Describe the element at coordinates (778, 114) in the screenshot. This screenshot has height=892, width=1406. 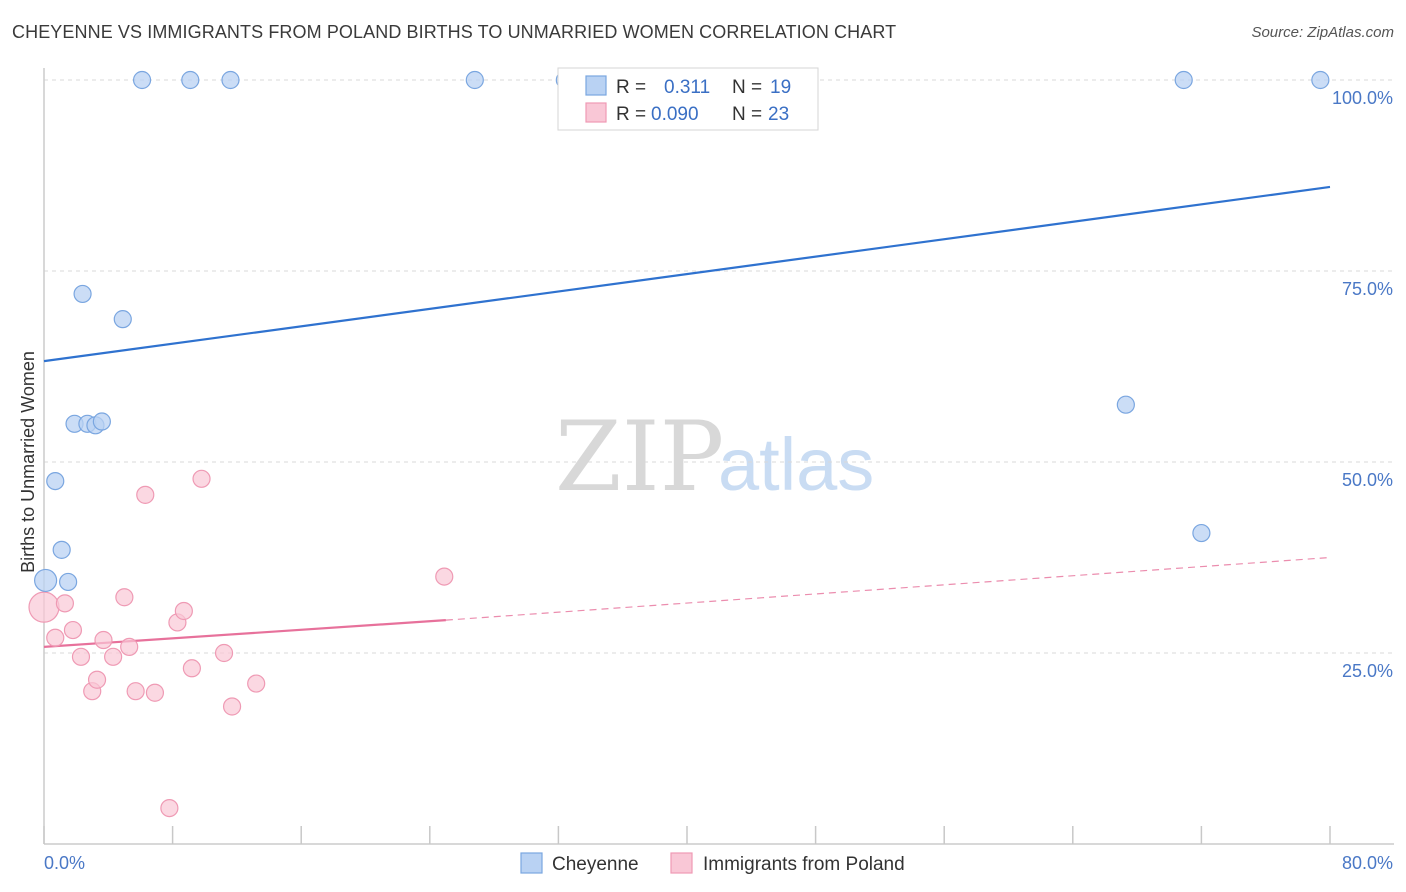
I see `legend-n-value-poland: 23` at that location.